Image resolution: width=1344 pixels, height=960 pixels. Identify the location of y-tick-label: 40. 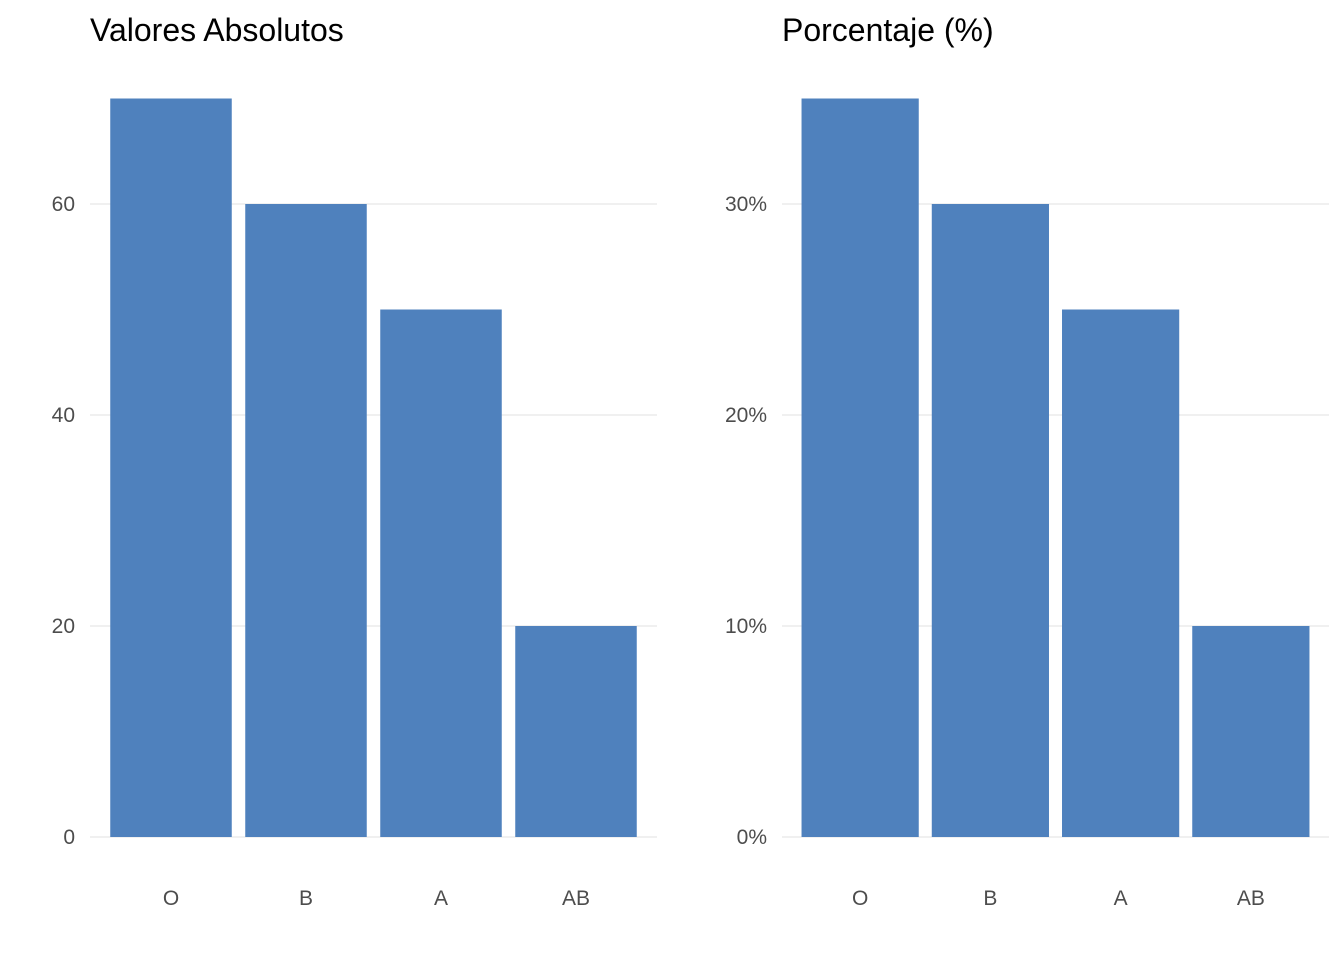
(63, 415).